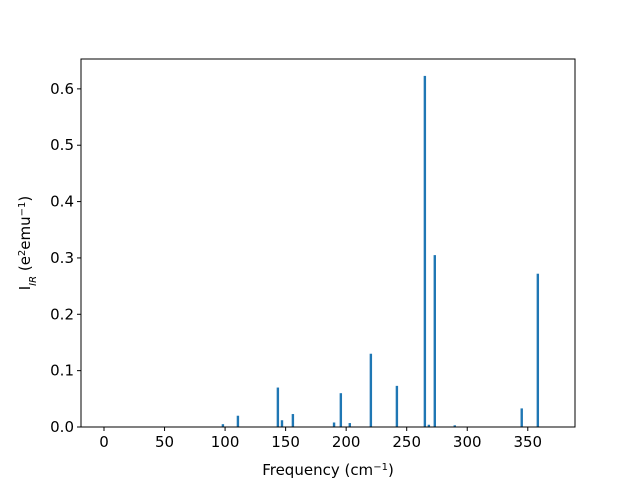  Describe the element at coordinates (33, 281) in the screenshot. I see `label-part: IR` at that location.